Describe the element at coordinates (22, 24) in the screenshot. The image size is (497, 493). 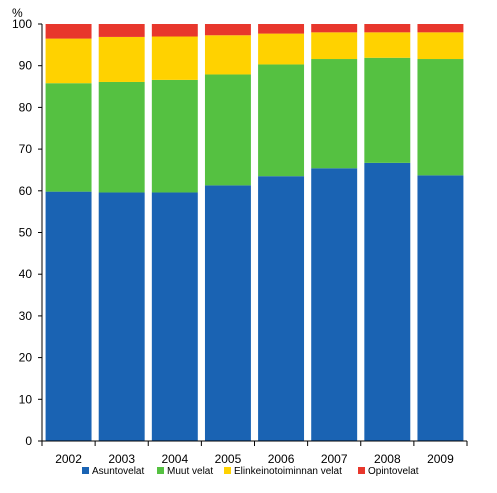
I see `y-tick-label: 100` at that location.